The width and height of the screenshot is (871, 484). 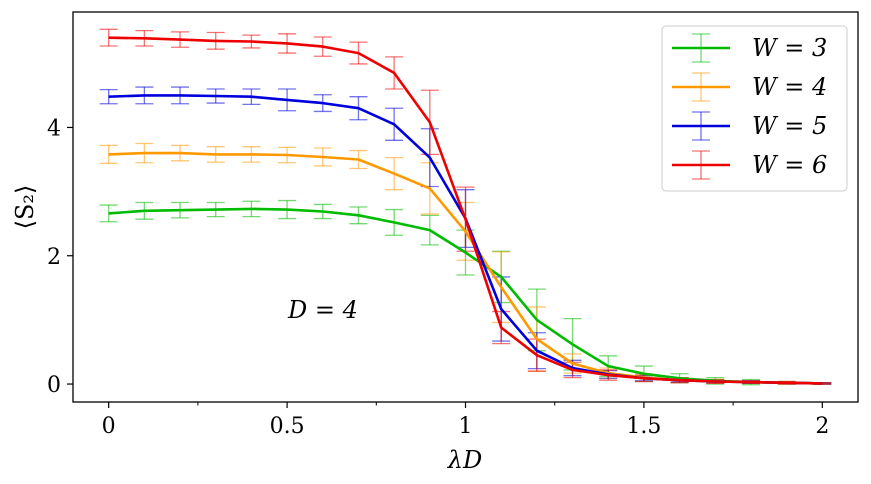 I want to click on x-tick-label: 1.5, so click(x=643, y=426).